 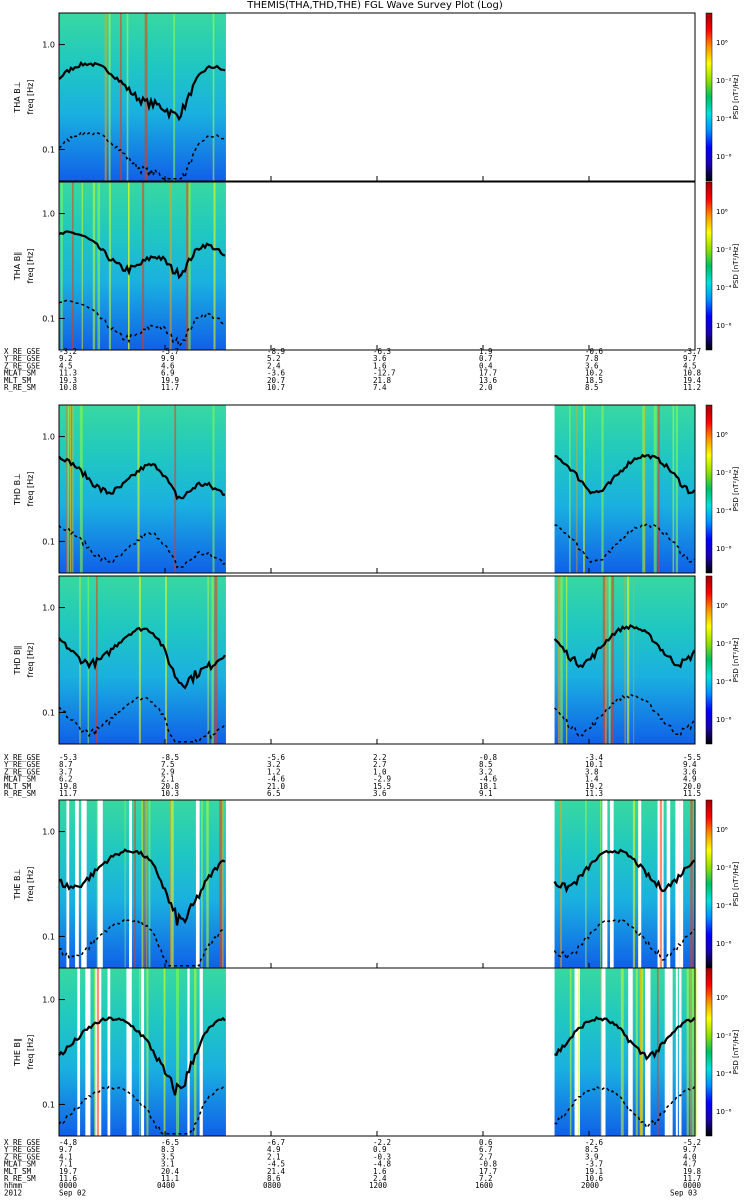 I want to click on ephemeris-label: MLT_SM, so click(x=18, y=380).